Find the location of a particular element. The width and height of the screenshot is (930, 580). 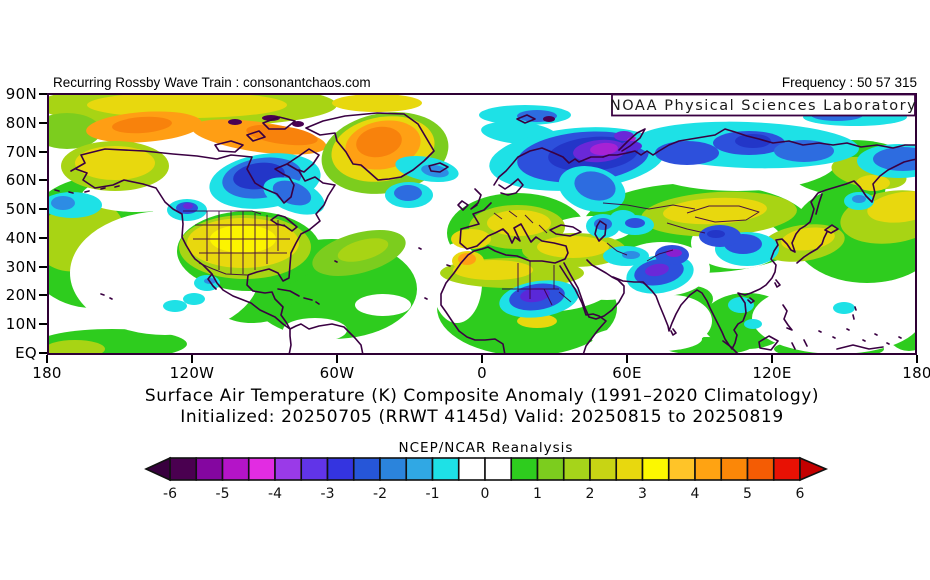

coastline-uk-ireland is located at coordinates (469, 199).